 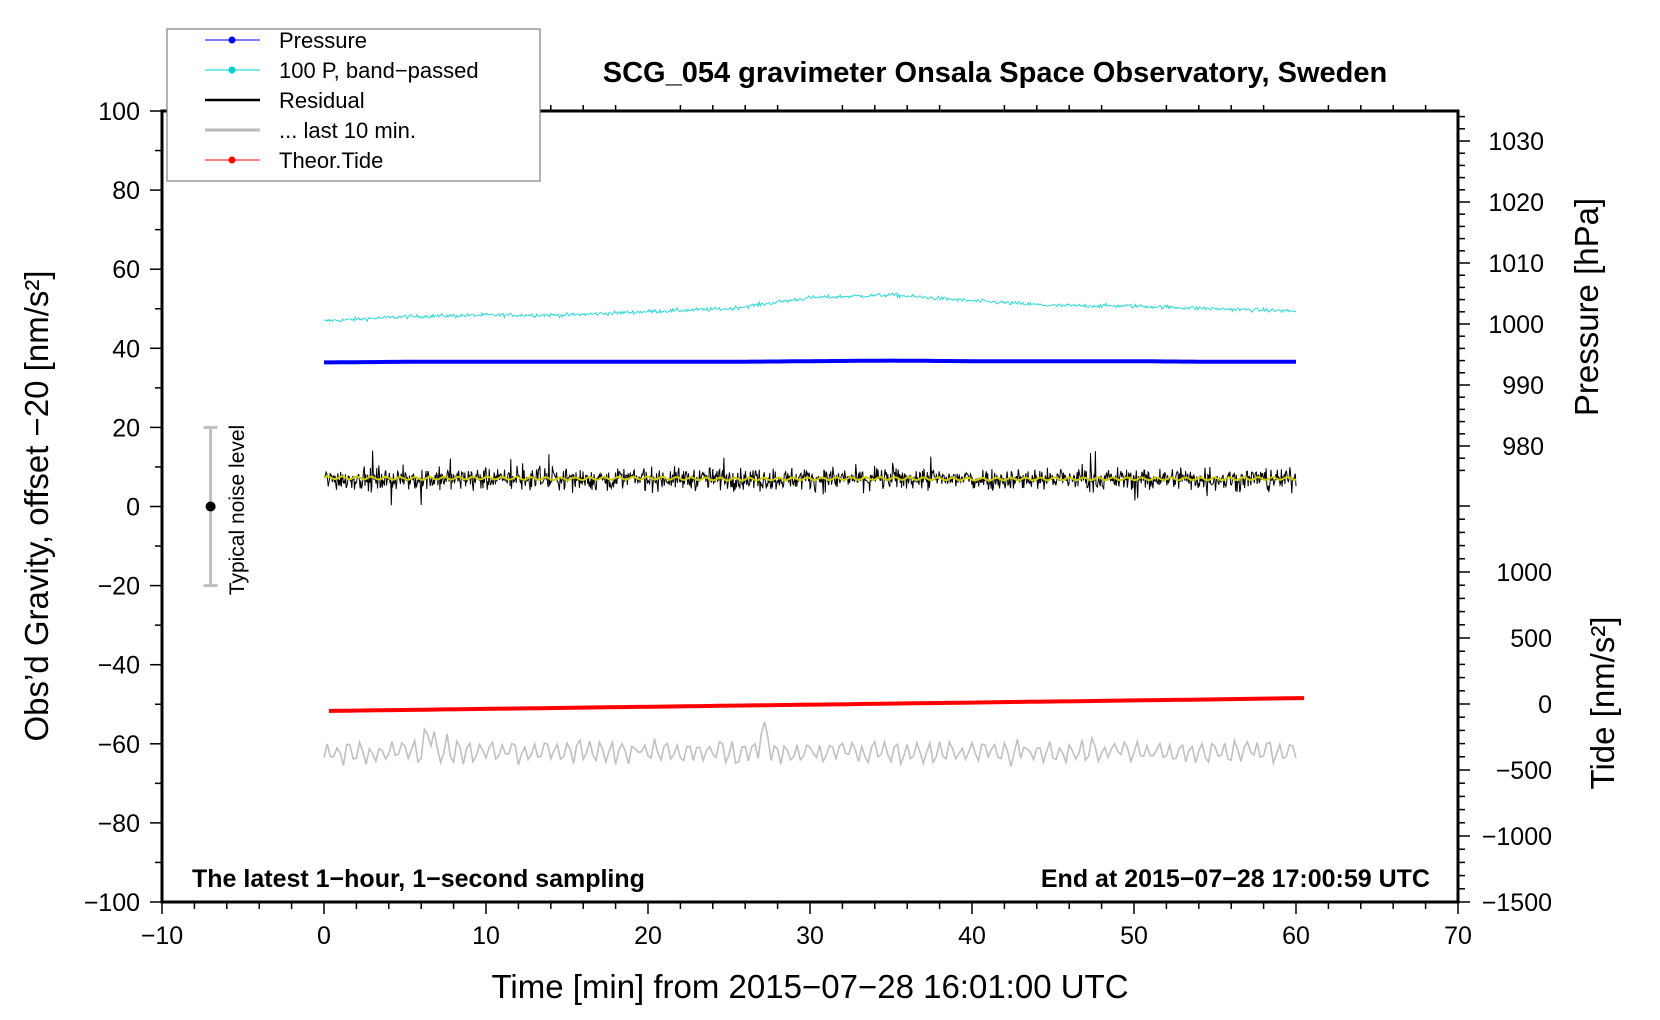 What do you see at coordinates (323, 40) in the screenshot?
I see `legend-label: Pressure` at bounding box center [323, 40].